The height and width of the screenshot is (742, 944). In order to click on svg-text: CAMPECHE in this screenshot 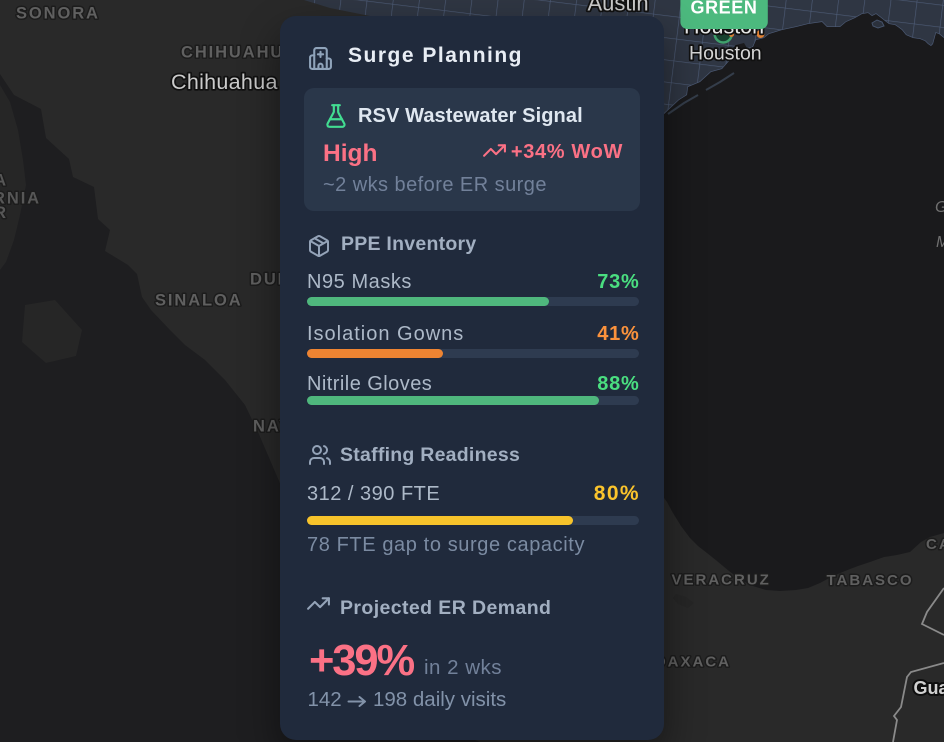, I will do `click(935, 544)`.